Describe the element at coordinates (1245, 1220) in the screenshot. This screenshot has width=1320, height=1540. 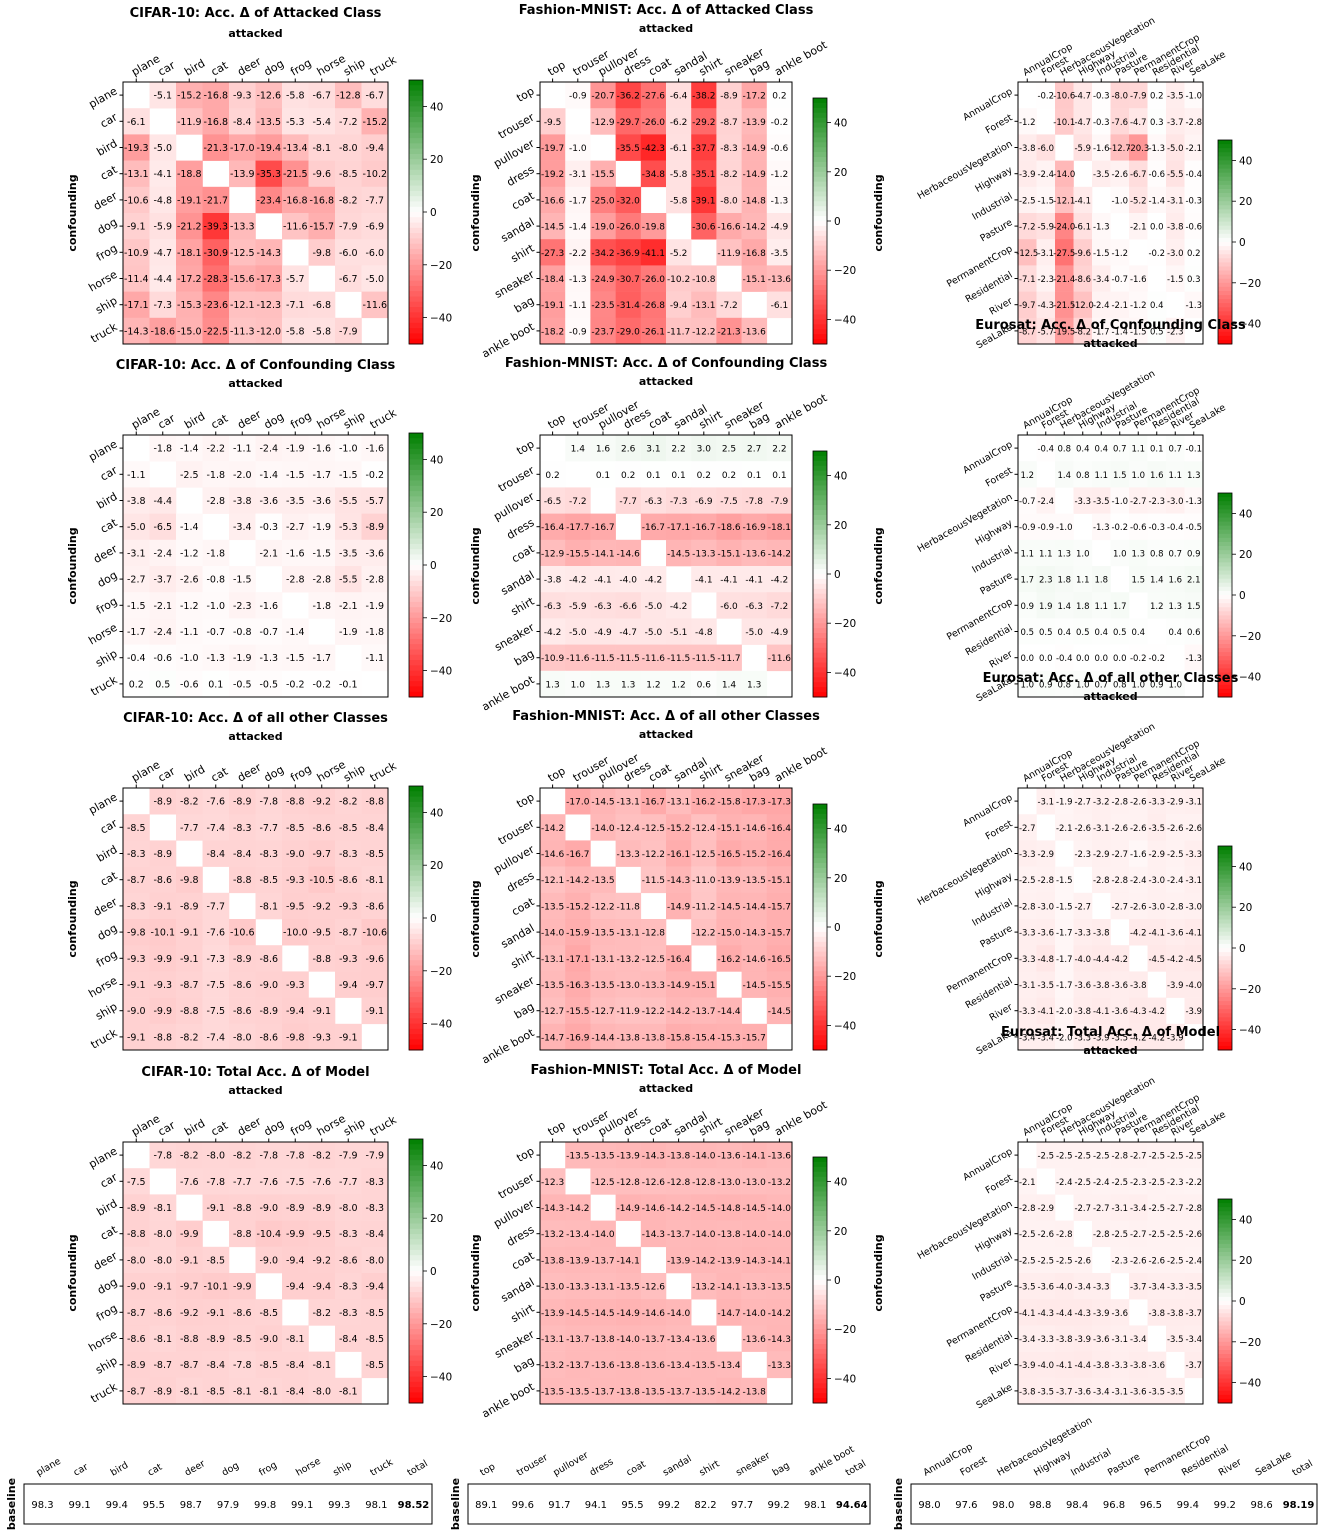
I see `colorbar-tick-label: 40` at that location.